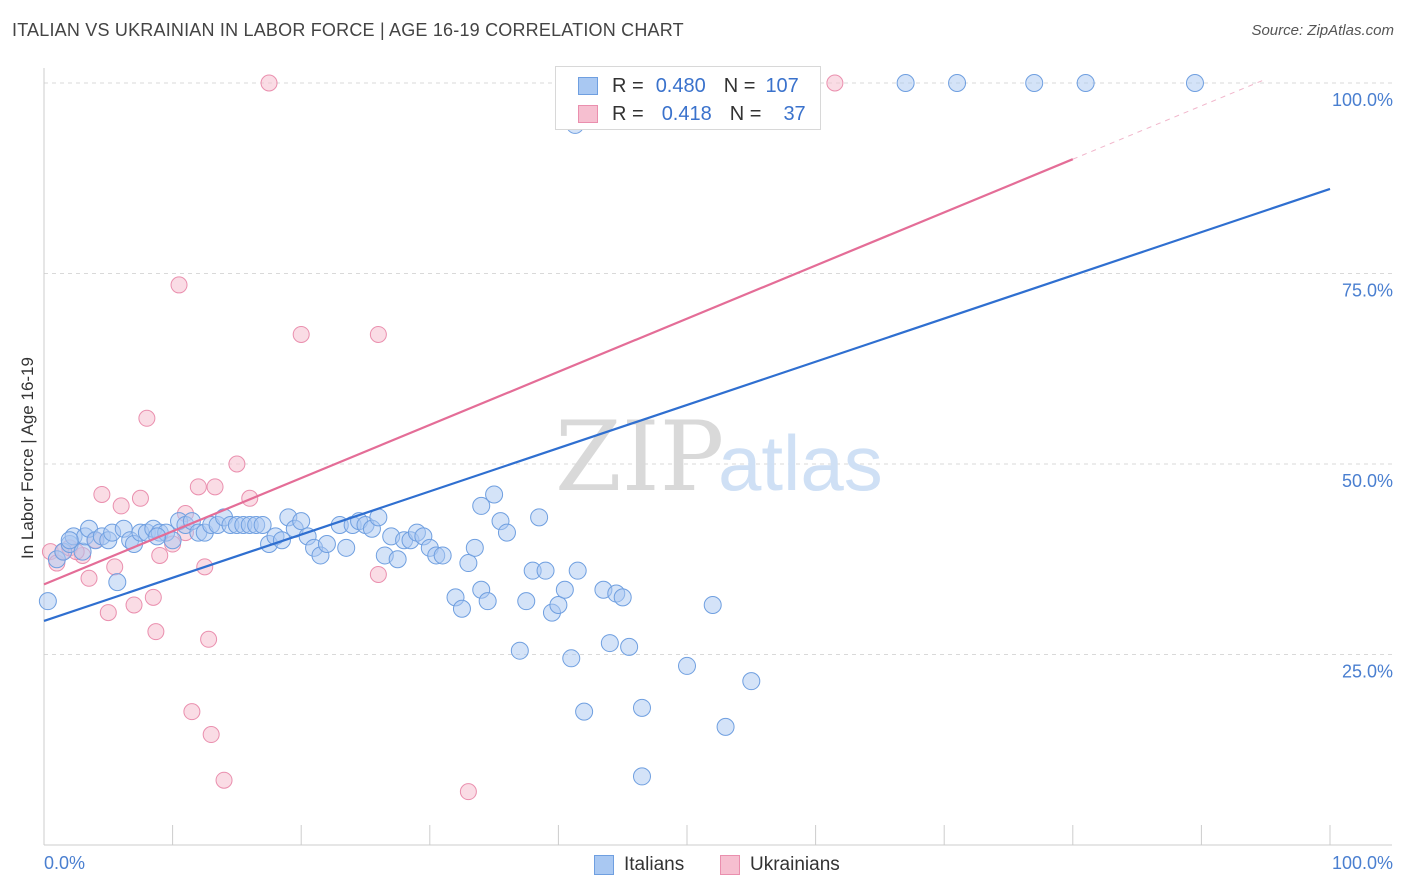 Image resolution: width=1406 pixels, height=892 pixels. Describe the element at coordinates (739, 85) in the screenshot. I see `italians-n-label: N =` at that location.